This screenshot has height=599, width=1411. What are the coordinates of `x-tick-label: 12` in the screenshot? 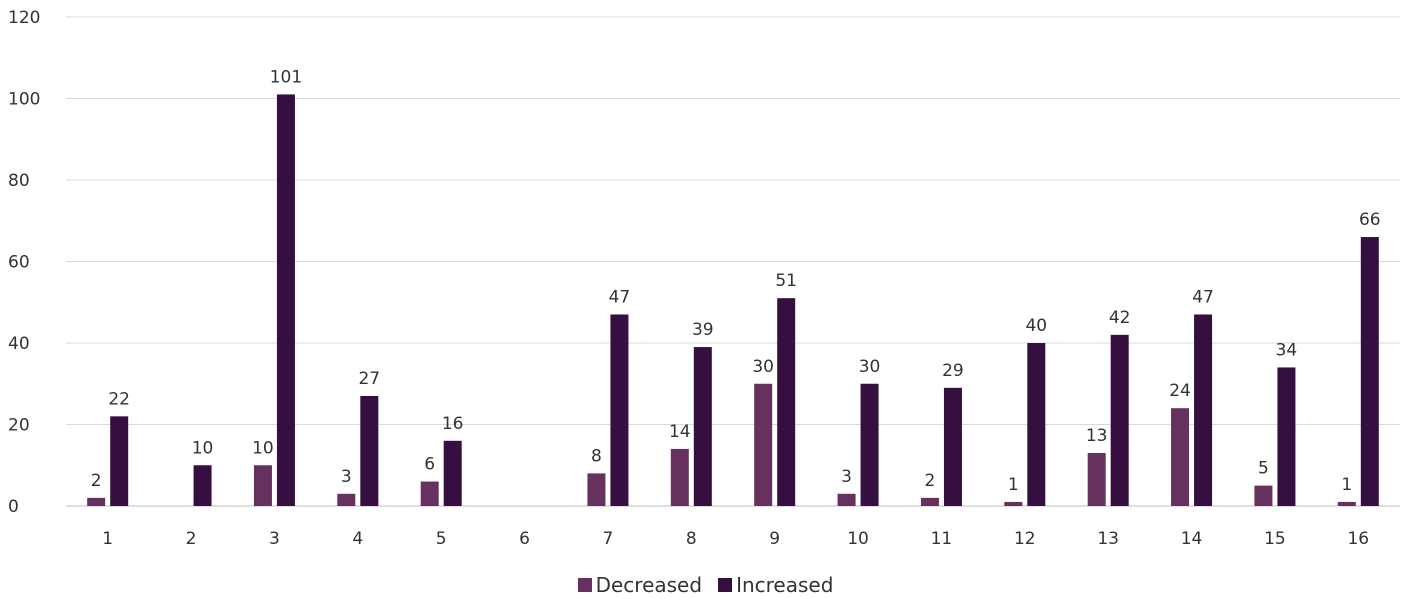 It's located at (1025, 539).